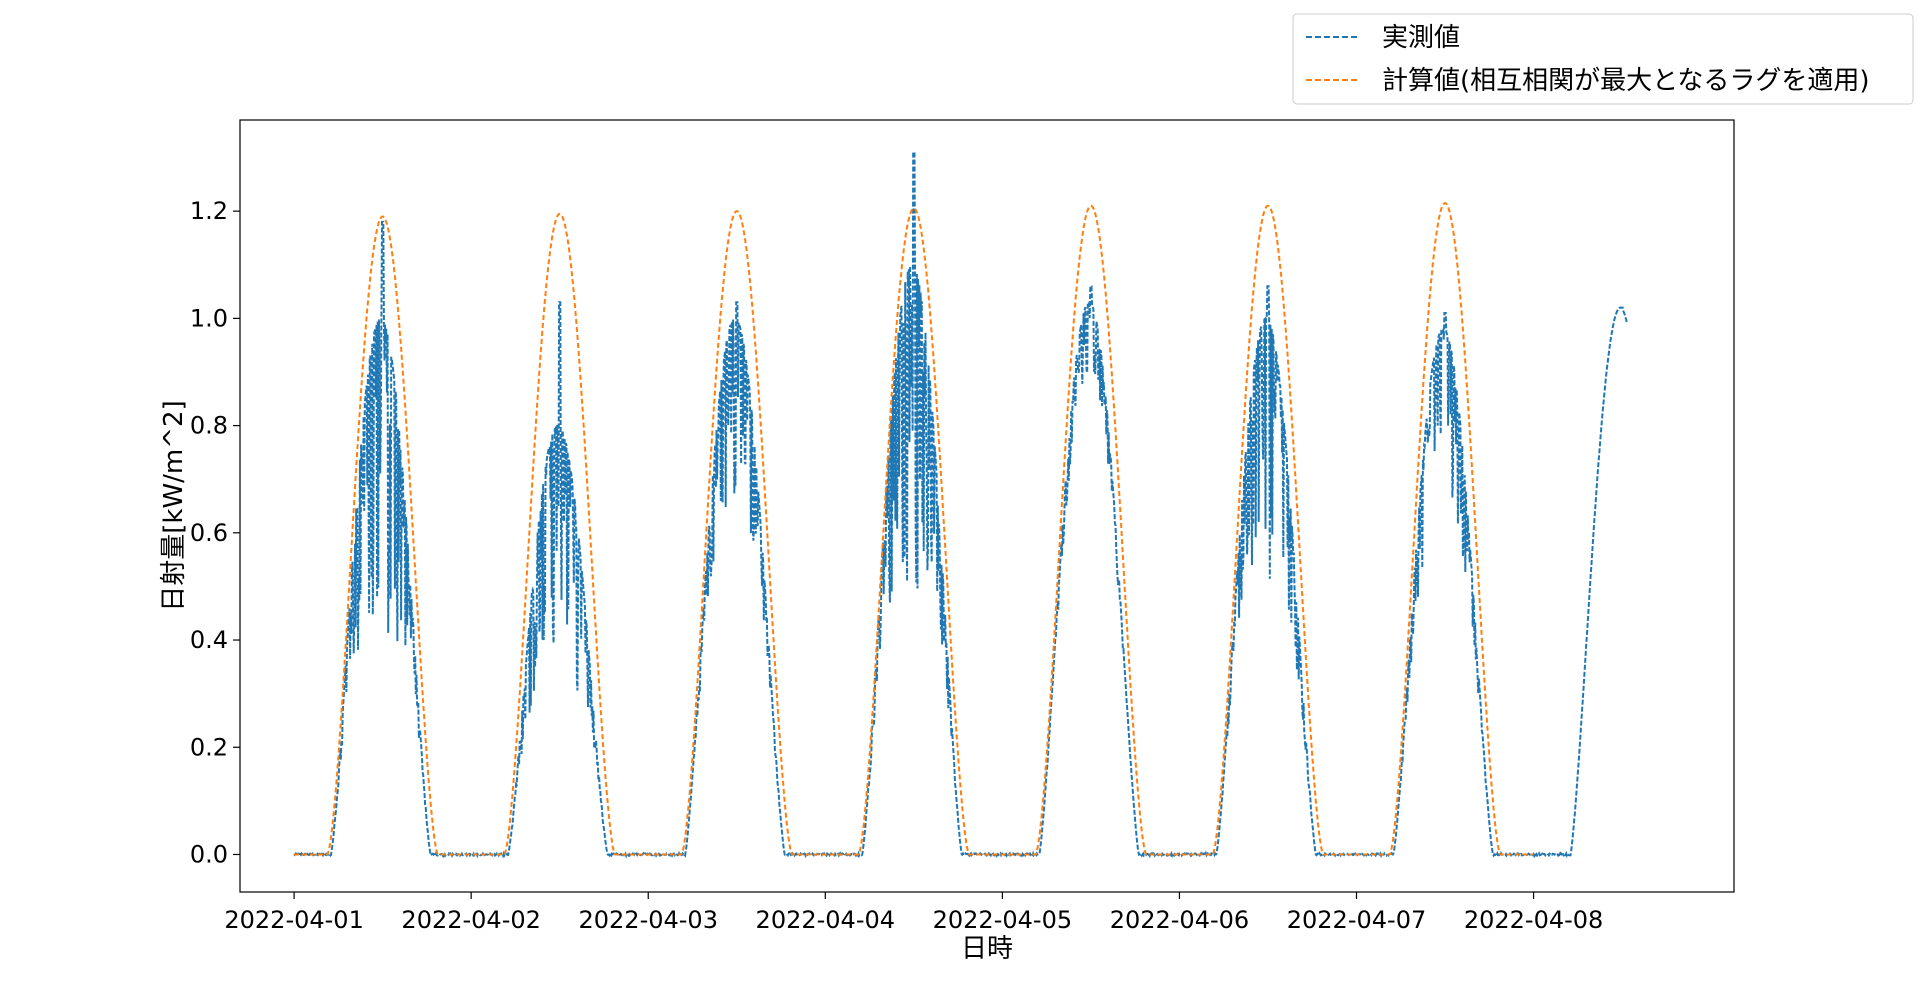 The width and height of the screenshot is (1920, 1001). Describe the element at coordinates (293, 920) in the screenshot. I see `x-tick-label: 2022-04-01` at that location.